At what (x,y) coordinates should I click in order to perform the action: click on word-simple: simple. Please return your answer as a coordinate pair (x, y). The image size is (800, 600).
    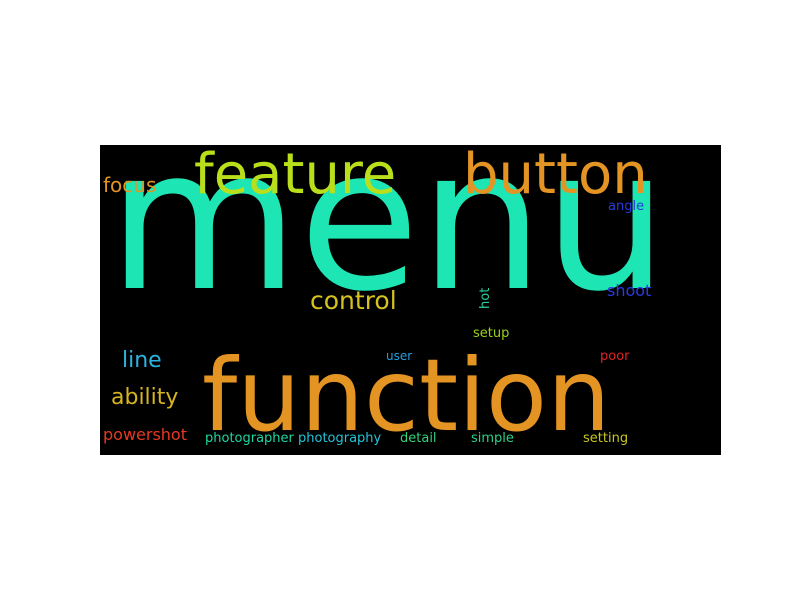
    Looking at the image, I should click on (492, 438).